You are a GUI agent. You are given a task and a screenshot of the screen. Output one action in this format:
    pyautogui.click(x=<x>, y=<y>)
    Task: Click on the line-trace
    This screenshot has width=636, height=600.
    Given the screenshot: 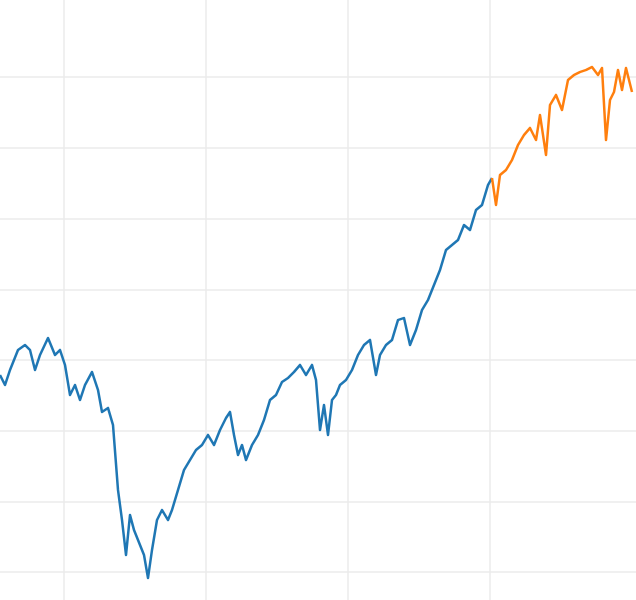 What is the action you would take?
    pyautogui.click(x=562, y=136)
    